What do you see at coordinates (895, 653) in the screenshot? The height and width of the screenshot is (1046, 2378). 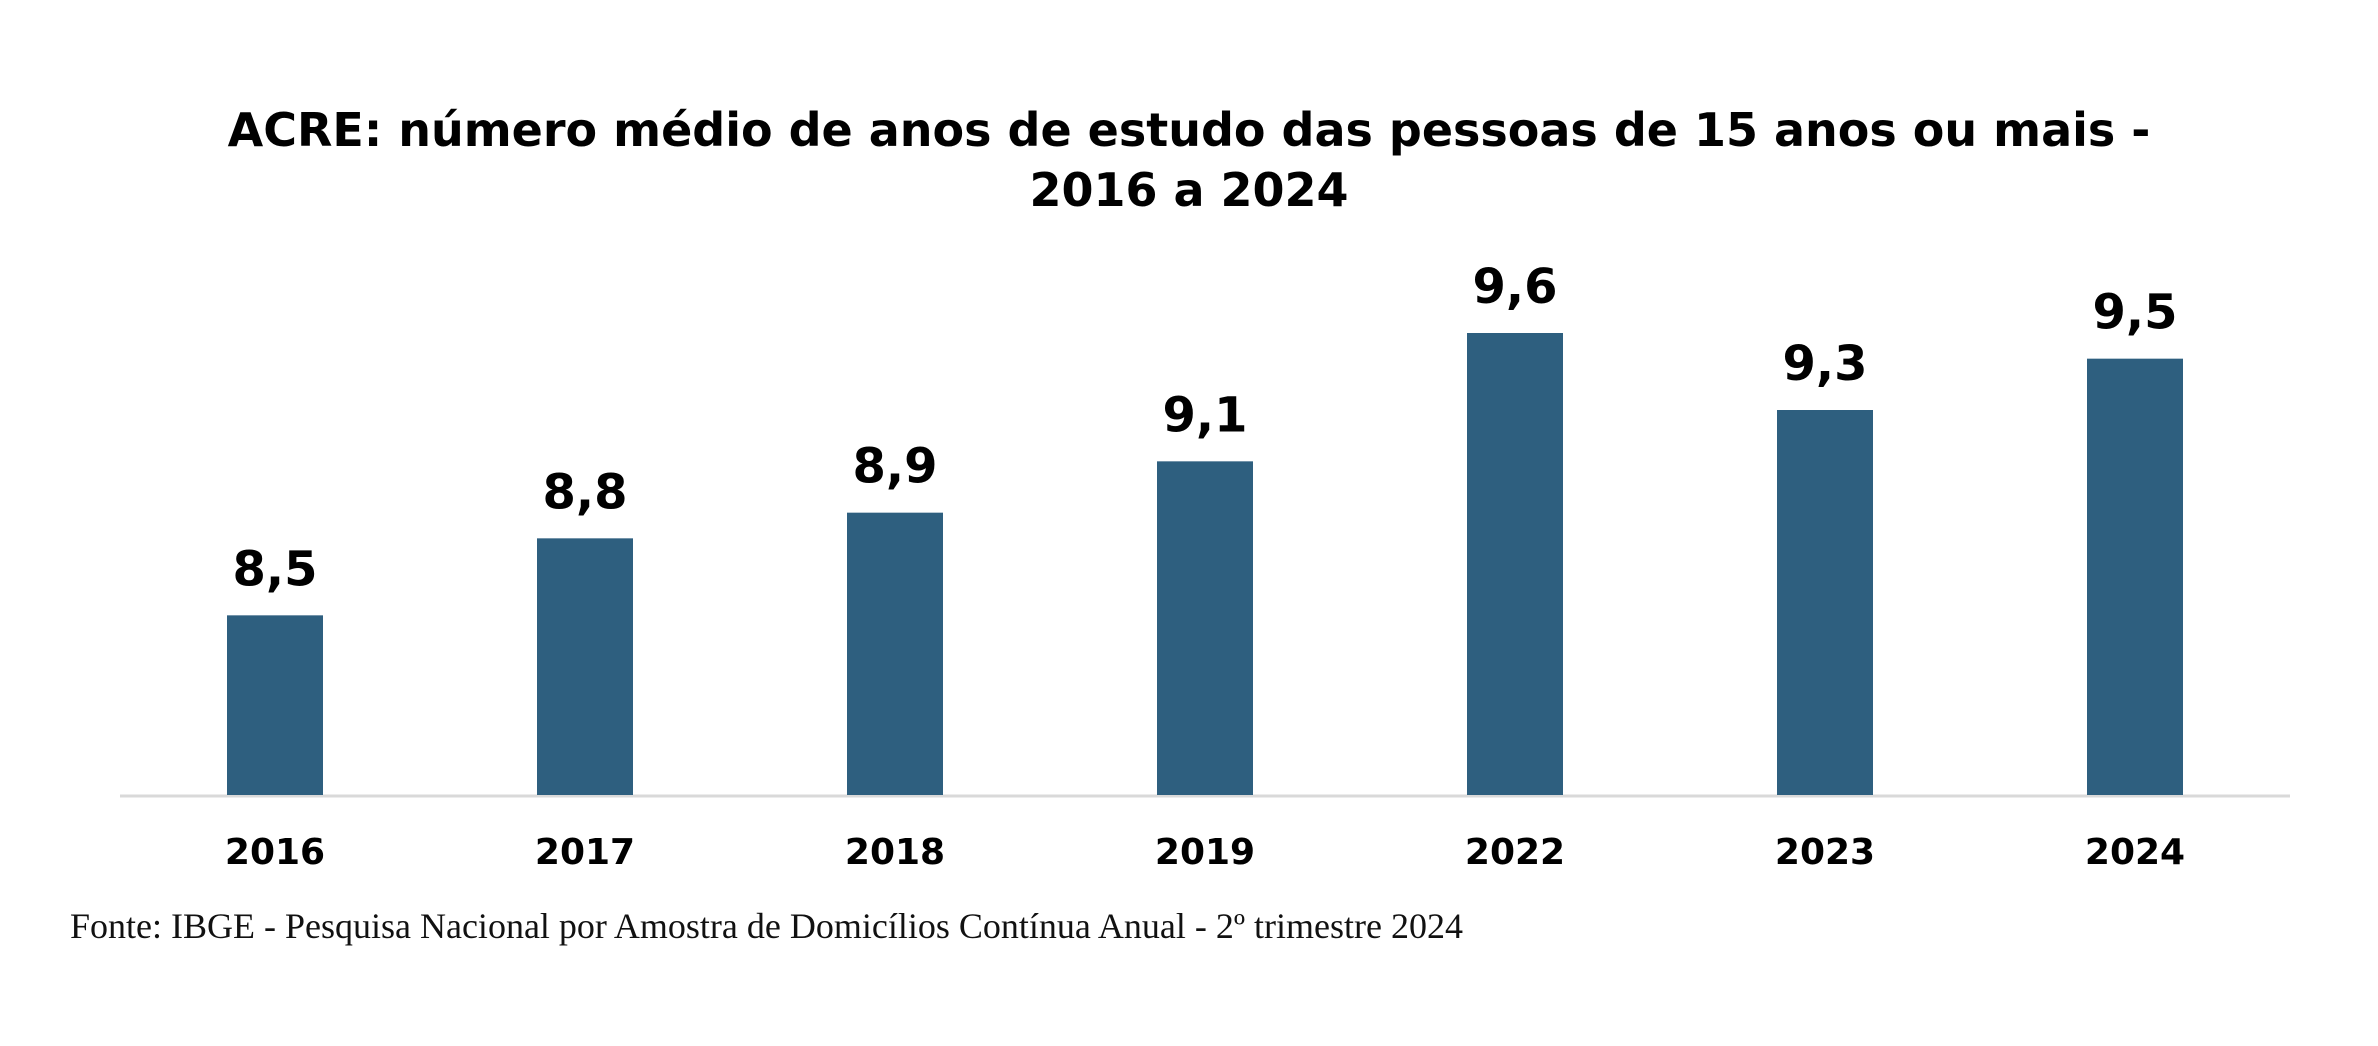 I see `bar-2018` at bounding box center [895, 653].